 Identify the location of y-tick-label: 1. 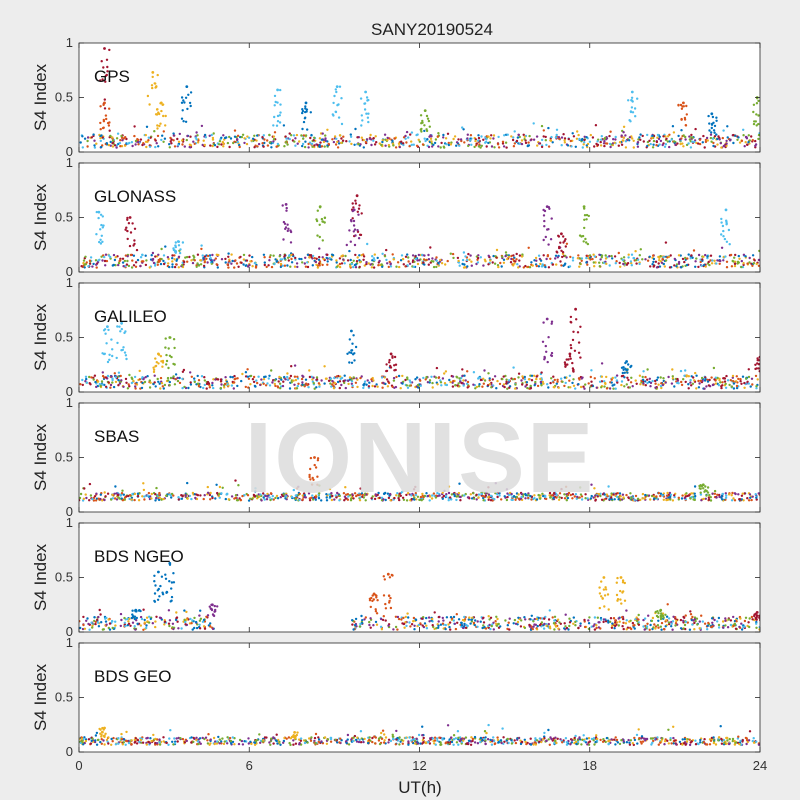
(69, 162).